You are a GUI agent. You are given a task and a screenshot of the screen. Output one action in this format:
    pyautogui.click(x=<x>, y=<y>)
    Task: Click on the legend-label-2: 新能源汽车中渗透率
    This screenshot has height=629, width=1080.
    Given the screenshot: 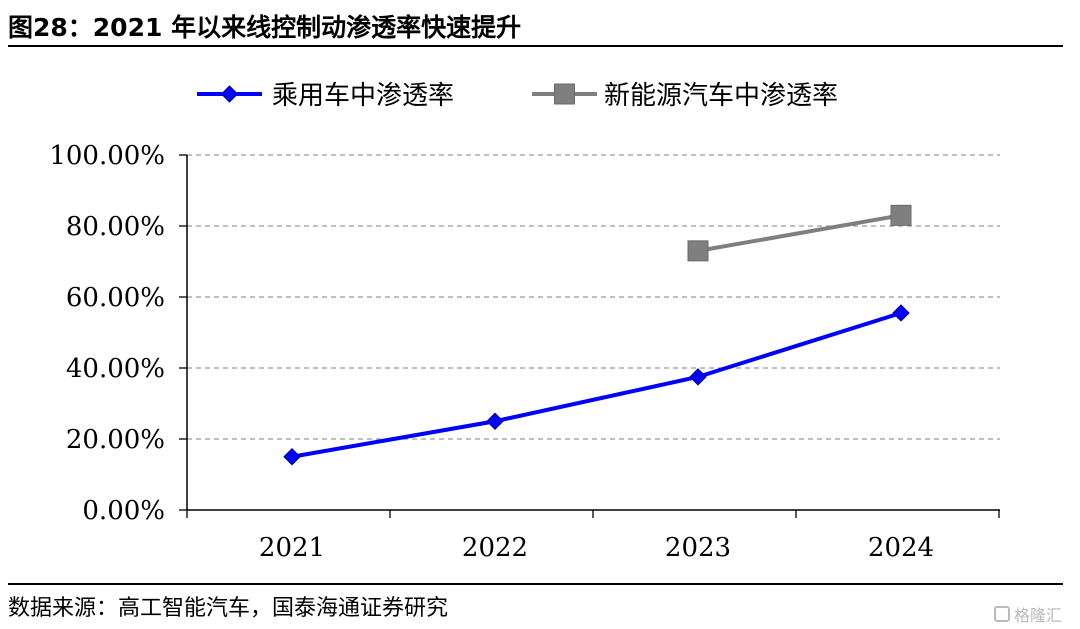 What is the action you would take?
    pyautogui.click(x=721, y=96)
    